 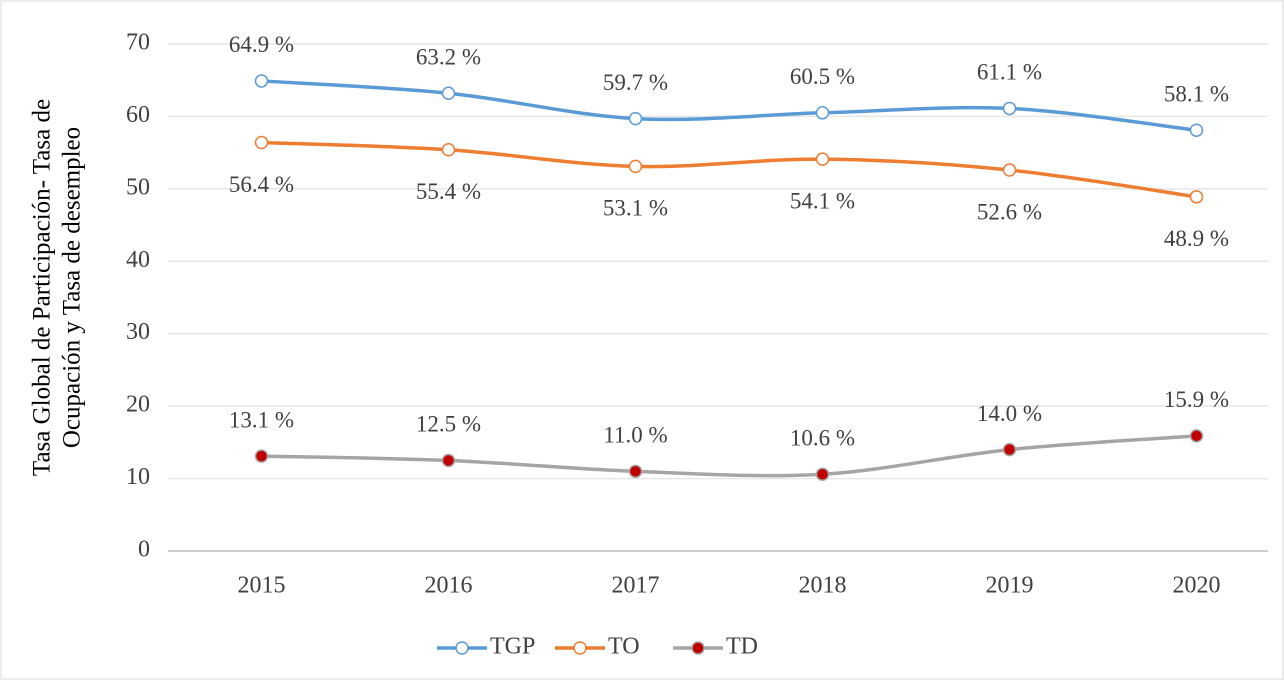 What do you see at coordinates (138, 477) in the screenshot?
I see `y-tick-label: 10` at bounding box center [138, 477].